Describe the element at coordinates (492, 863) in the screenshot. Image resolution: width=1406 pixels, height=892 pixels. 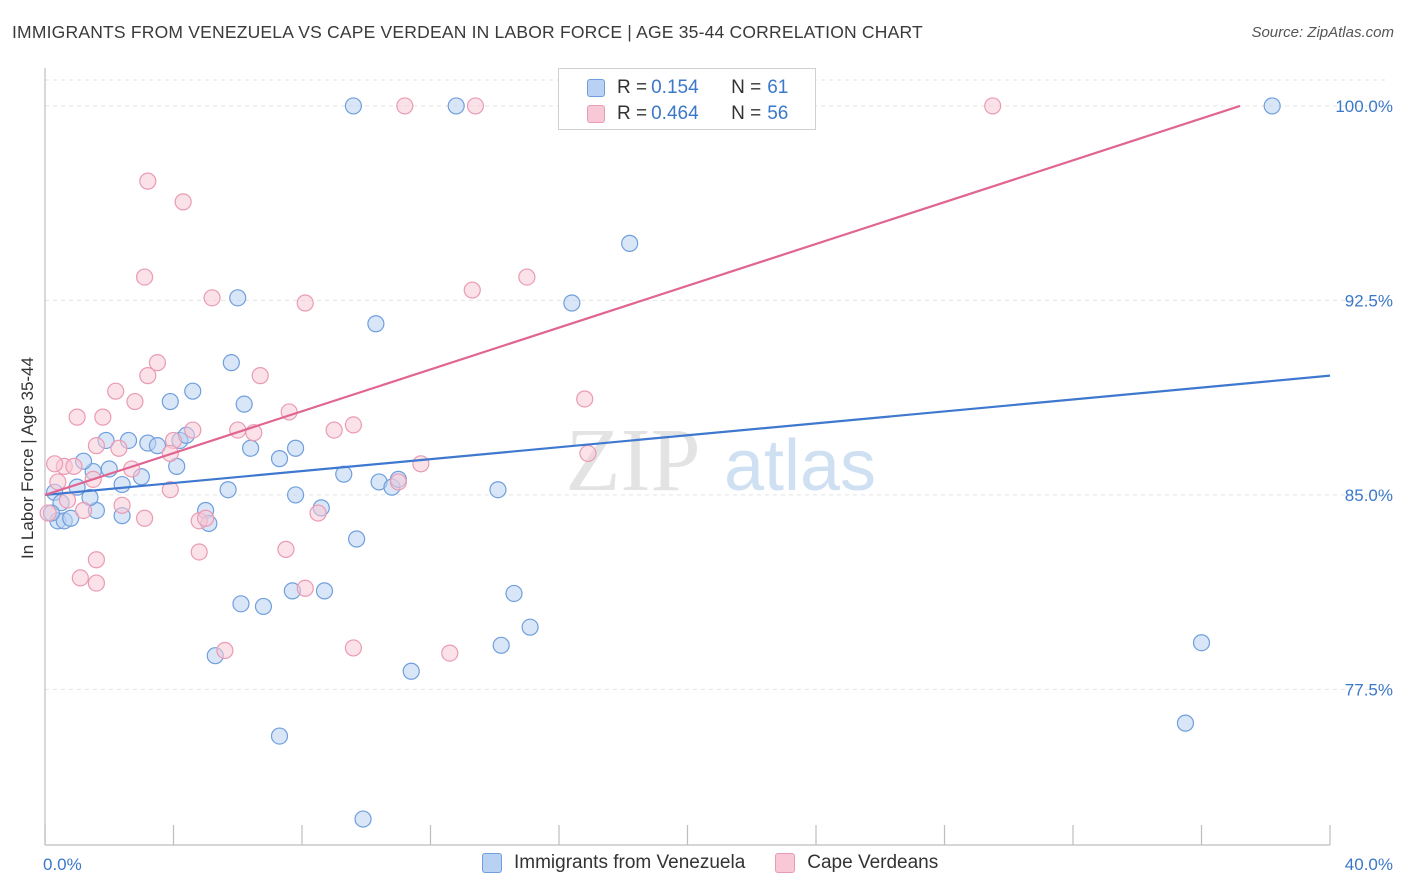
I see `venezuela-legend-swatch` at that location.